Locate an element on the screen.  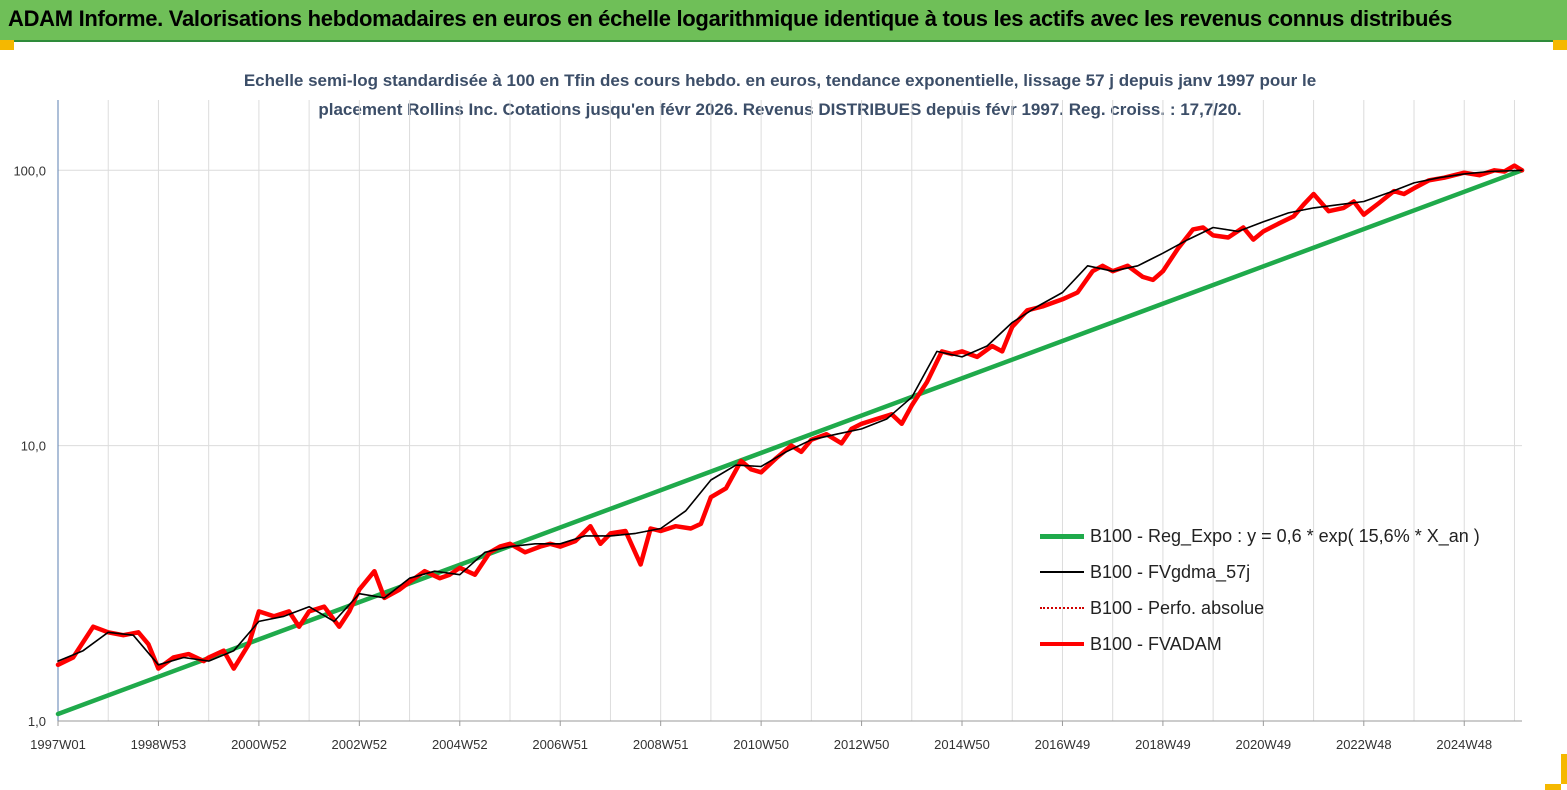
corner-marker-top-left is located at coordinates (7, 45).